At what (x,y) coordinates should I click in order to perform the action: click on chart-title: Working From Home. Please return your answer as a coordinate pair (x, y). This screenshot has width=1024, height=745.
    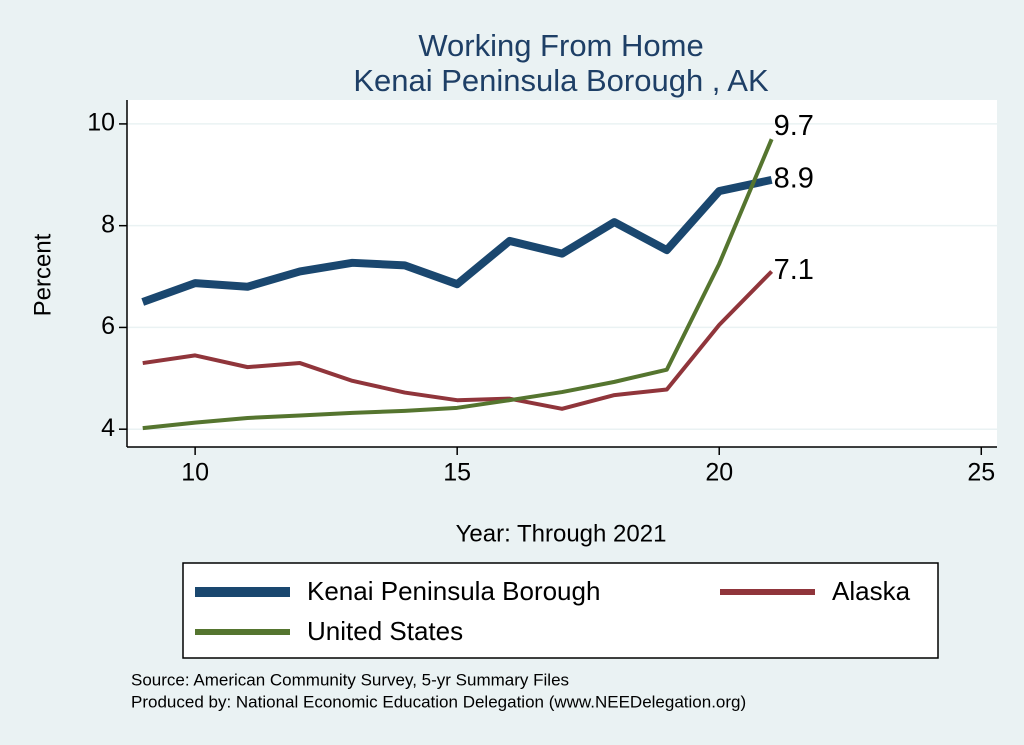
    Looking at the image, I should click on (560, 45).